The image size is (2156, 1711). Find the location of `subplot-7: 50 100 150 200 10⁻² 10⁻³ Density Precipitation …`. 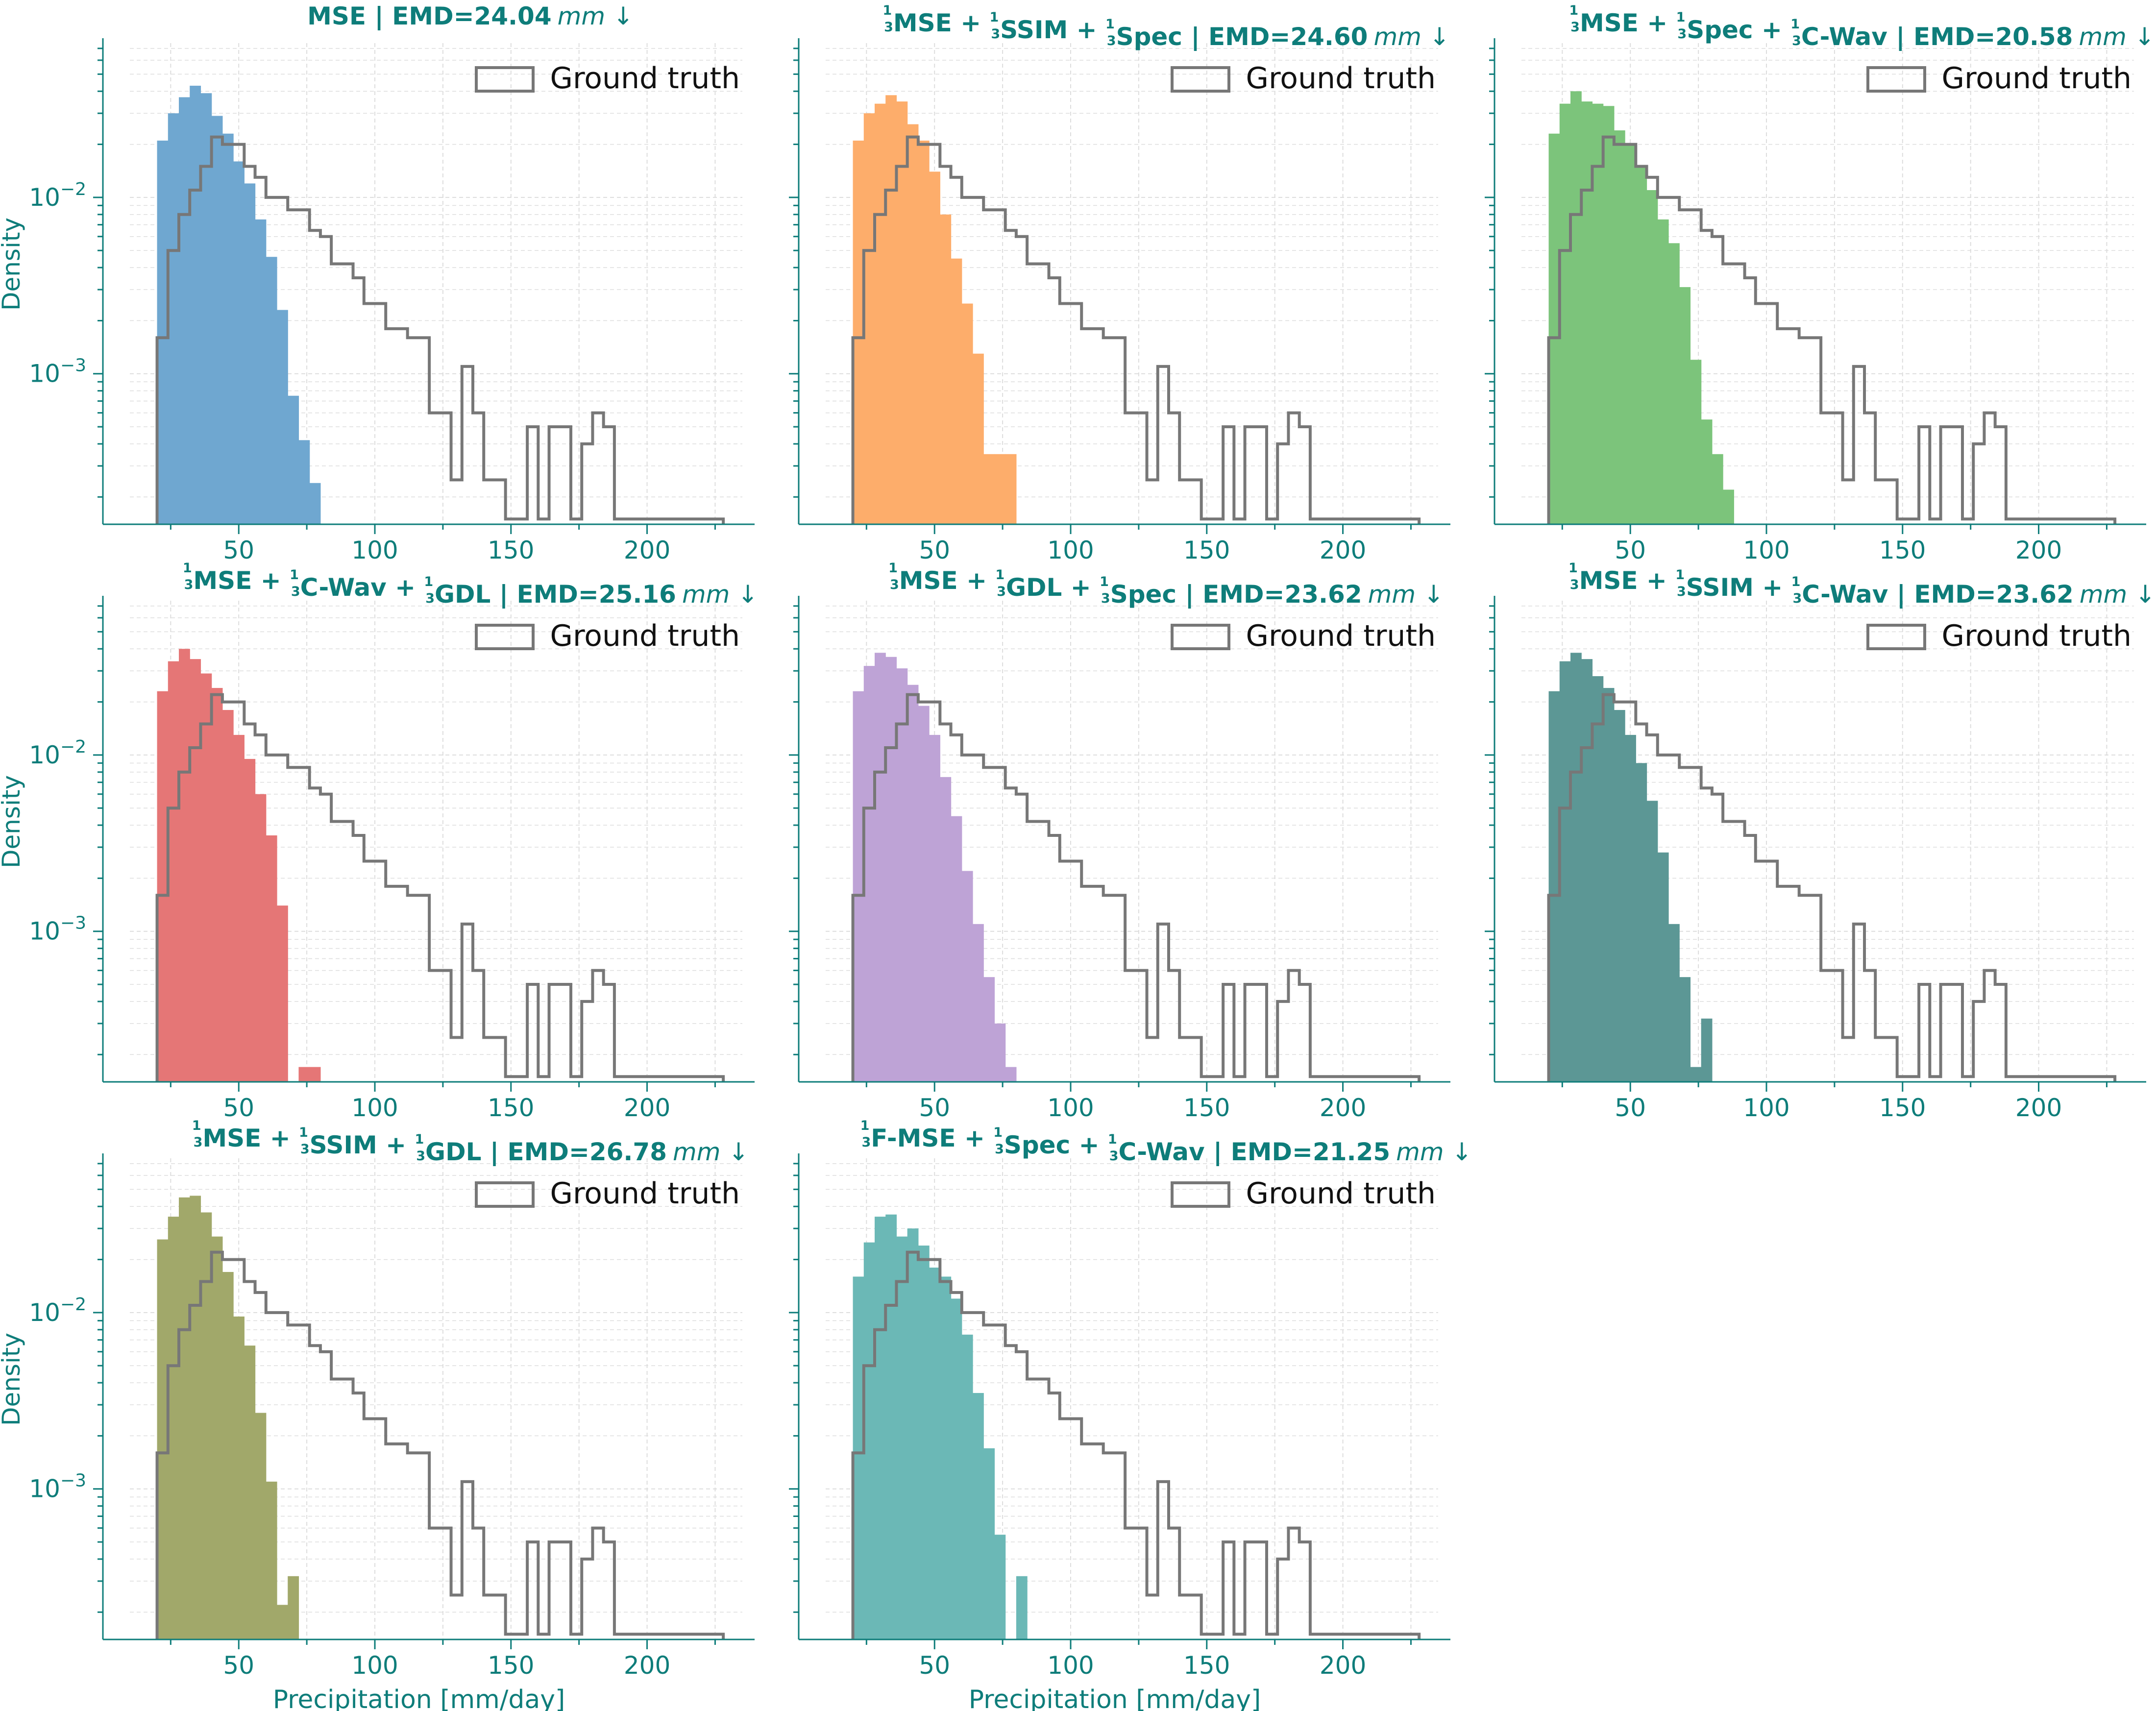

subplot-7: 50 100 150 200 10⁻² 10⁻³ Density Precipitation … is located at coordinates (377, 1414).